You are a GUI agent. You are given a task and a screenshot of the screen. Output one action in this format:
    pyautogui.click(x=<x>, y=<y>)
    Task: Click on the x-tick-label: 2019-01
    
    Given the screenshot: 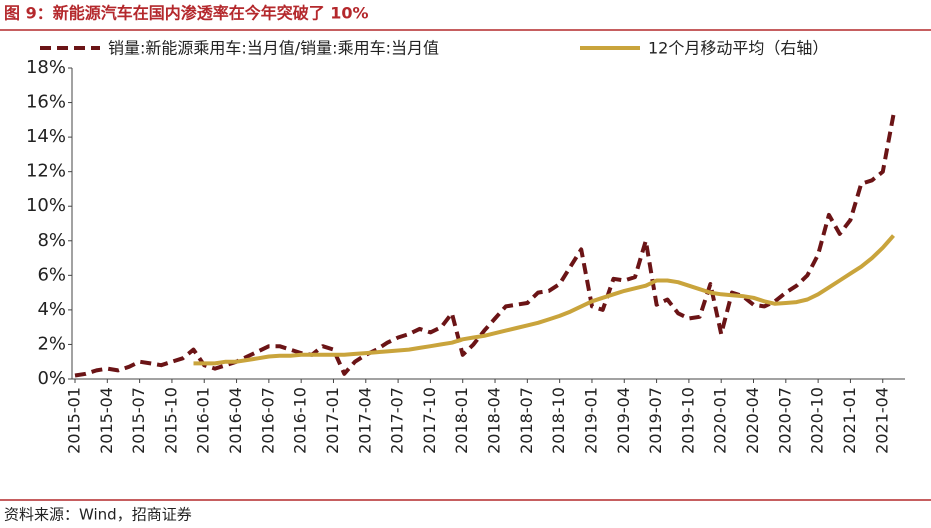 What is the action you would take?
    pyautogui.click(x=590, y=420)
    